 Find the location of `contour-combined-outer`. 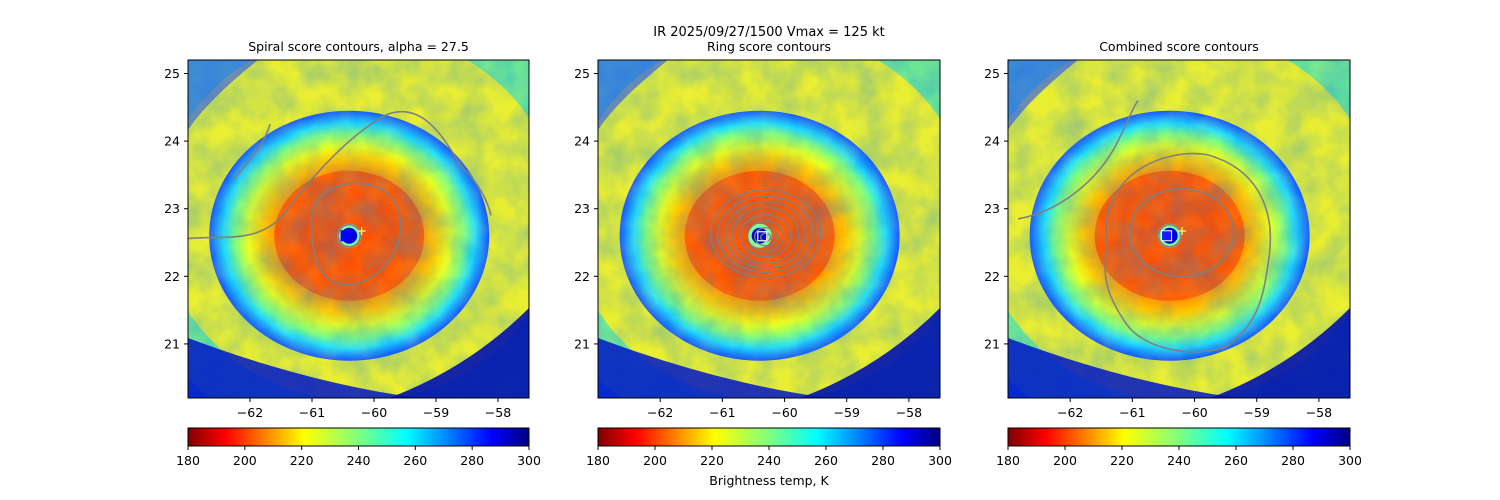

contour-combined-outer is located at coordinates (1187, 252).